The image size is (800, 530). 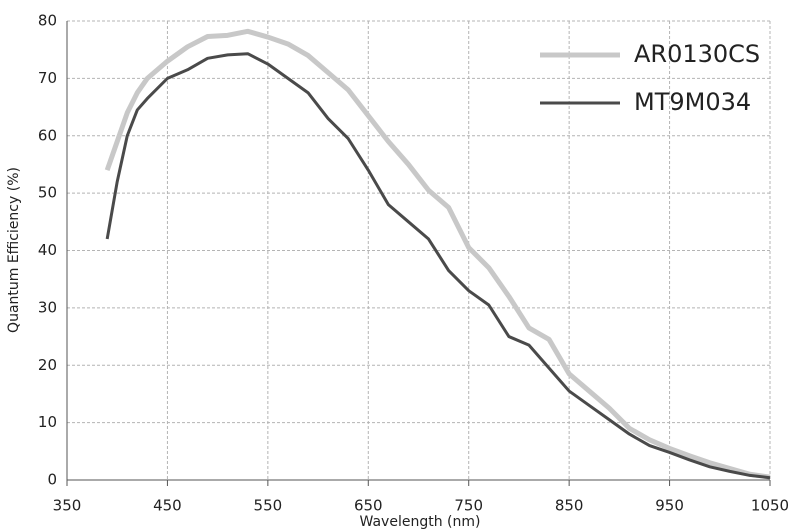 What do you see at coordinates (47, 365) in the screenshot?
I see `y-tick-label: 20` at bounding box center [47, 365].